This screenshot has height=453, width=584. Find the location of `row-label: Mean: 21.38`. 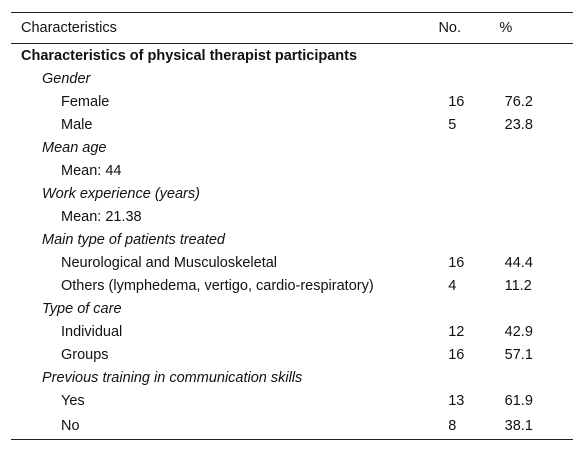

row-label: Mean: 21.38 is located at coordinates (101, 217).